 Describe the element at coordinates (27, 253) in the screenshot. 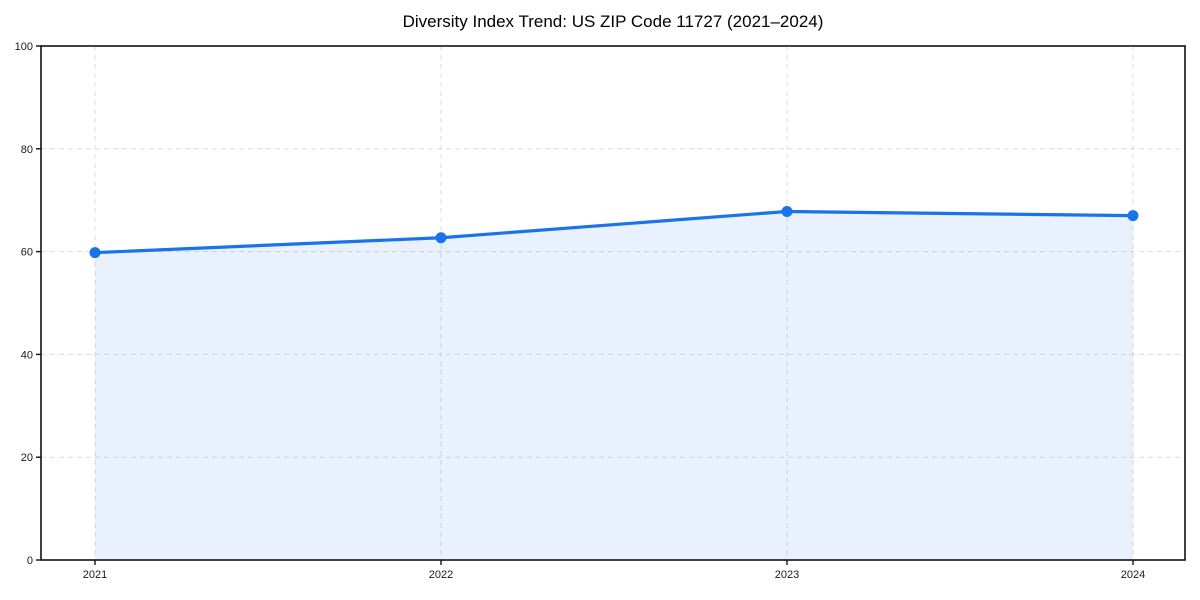

I see `y-tick-label: 60` at that location.